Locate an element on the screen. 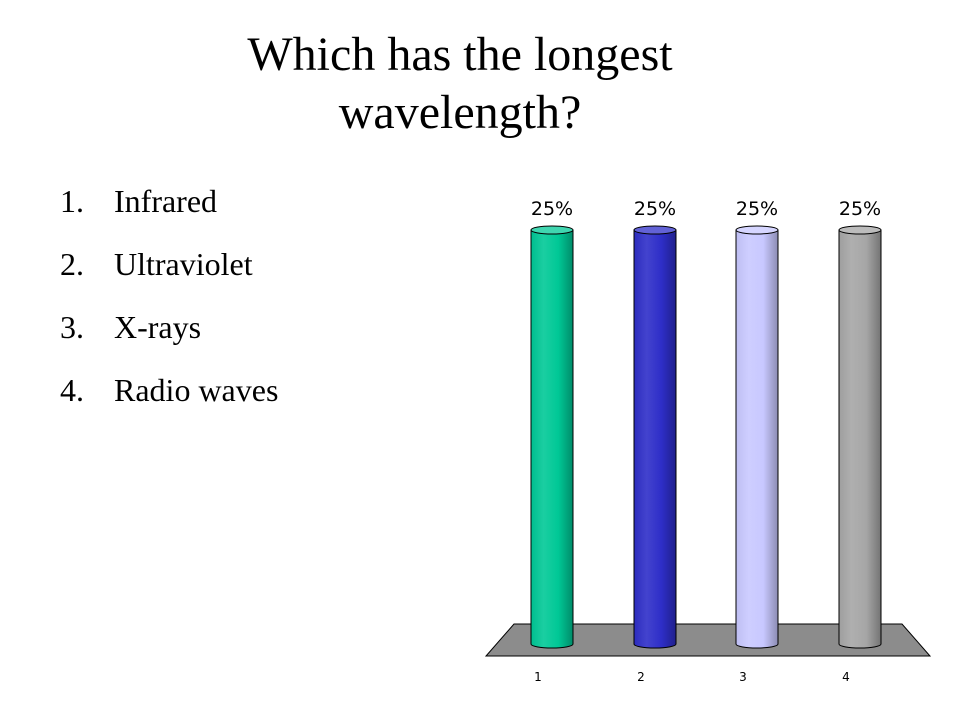  data-label-4: 25% is located at coordinates (860, 209).